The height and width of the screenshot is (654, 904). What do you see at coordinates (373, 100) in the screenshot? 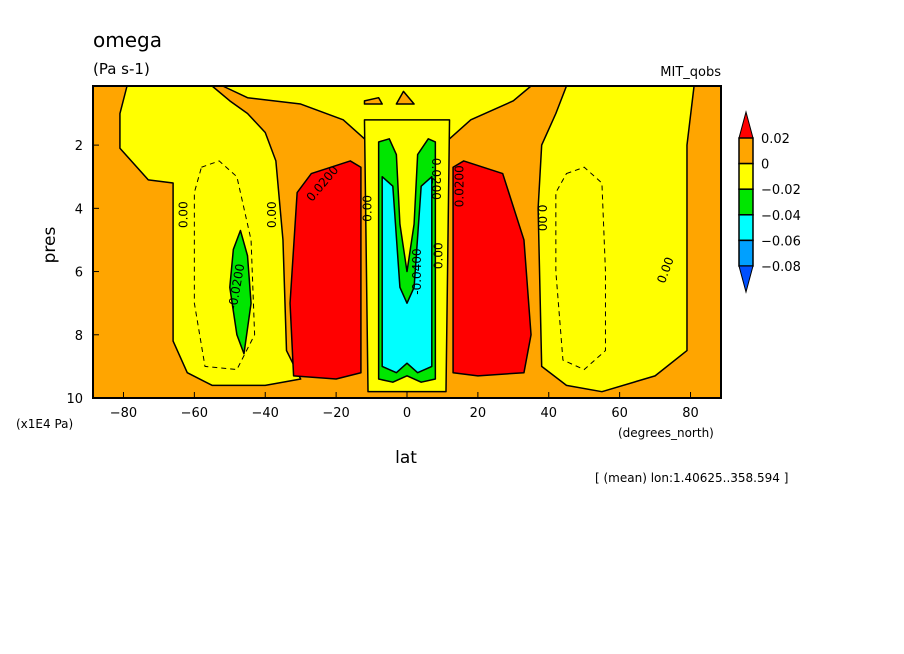
I see `top-orange-blob-left` at bounding box center [373, 100].